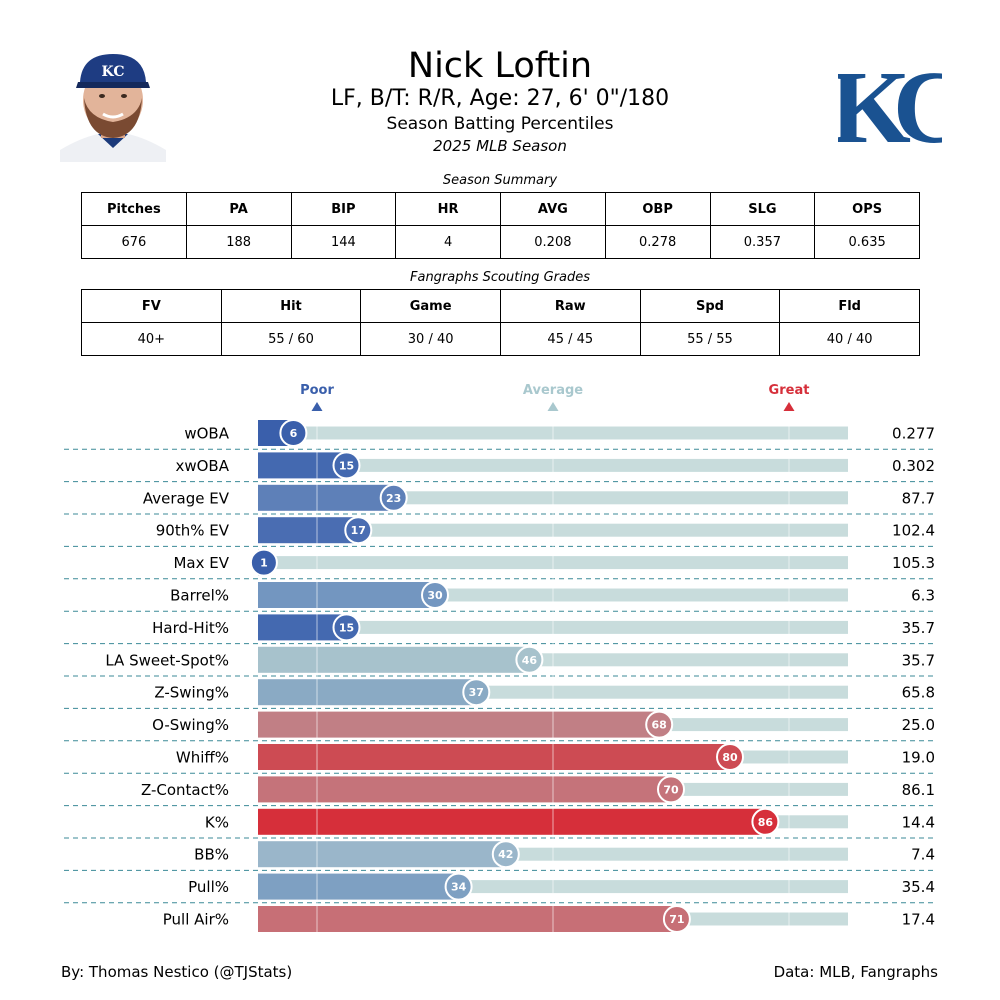 The image size is (1000, 1000). Describe the element at coordinates (918, 628) in the screenshot. I see `stat-value-6: 35.7` at that location.